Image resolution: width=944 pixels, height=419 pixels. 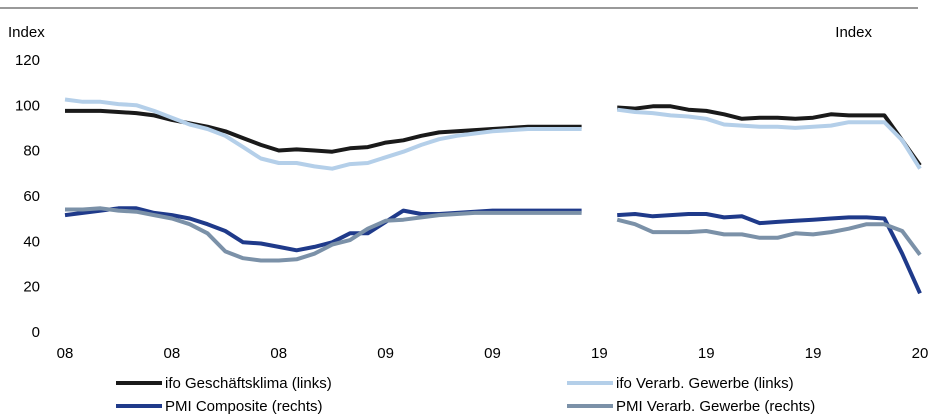 I want to click on legend-label: ifo Verarb. Gewerbe (links), so click(x=705, y=383).